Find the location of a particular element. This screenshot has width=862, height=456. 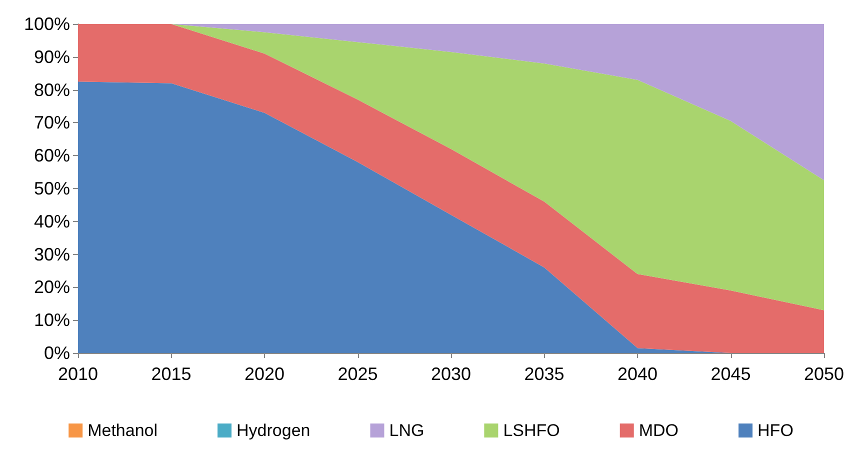

legend-label: LSHFO is located at coordinates (531, 430).